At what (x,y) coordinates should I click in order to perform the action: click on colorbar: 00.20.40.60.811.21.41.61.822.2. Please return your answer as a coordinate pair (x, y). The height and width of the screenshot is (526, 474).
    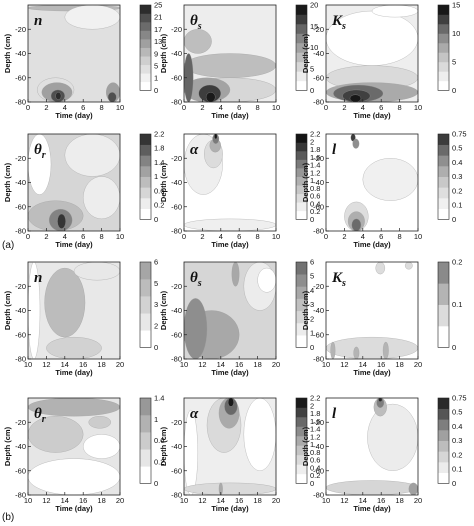
    Looking at the image, I should click on (307, 177).